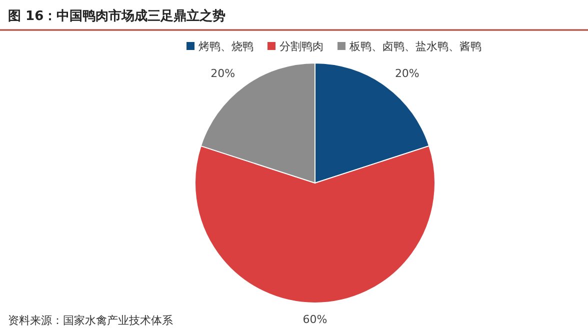  Describe the element at coordinates (117, 16) in the screenshot. I see `title: 图 16：中国鸭肉市场成三足鼎立之势` at that location.